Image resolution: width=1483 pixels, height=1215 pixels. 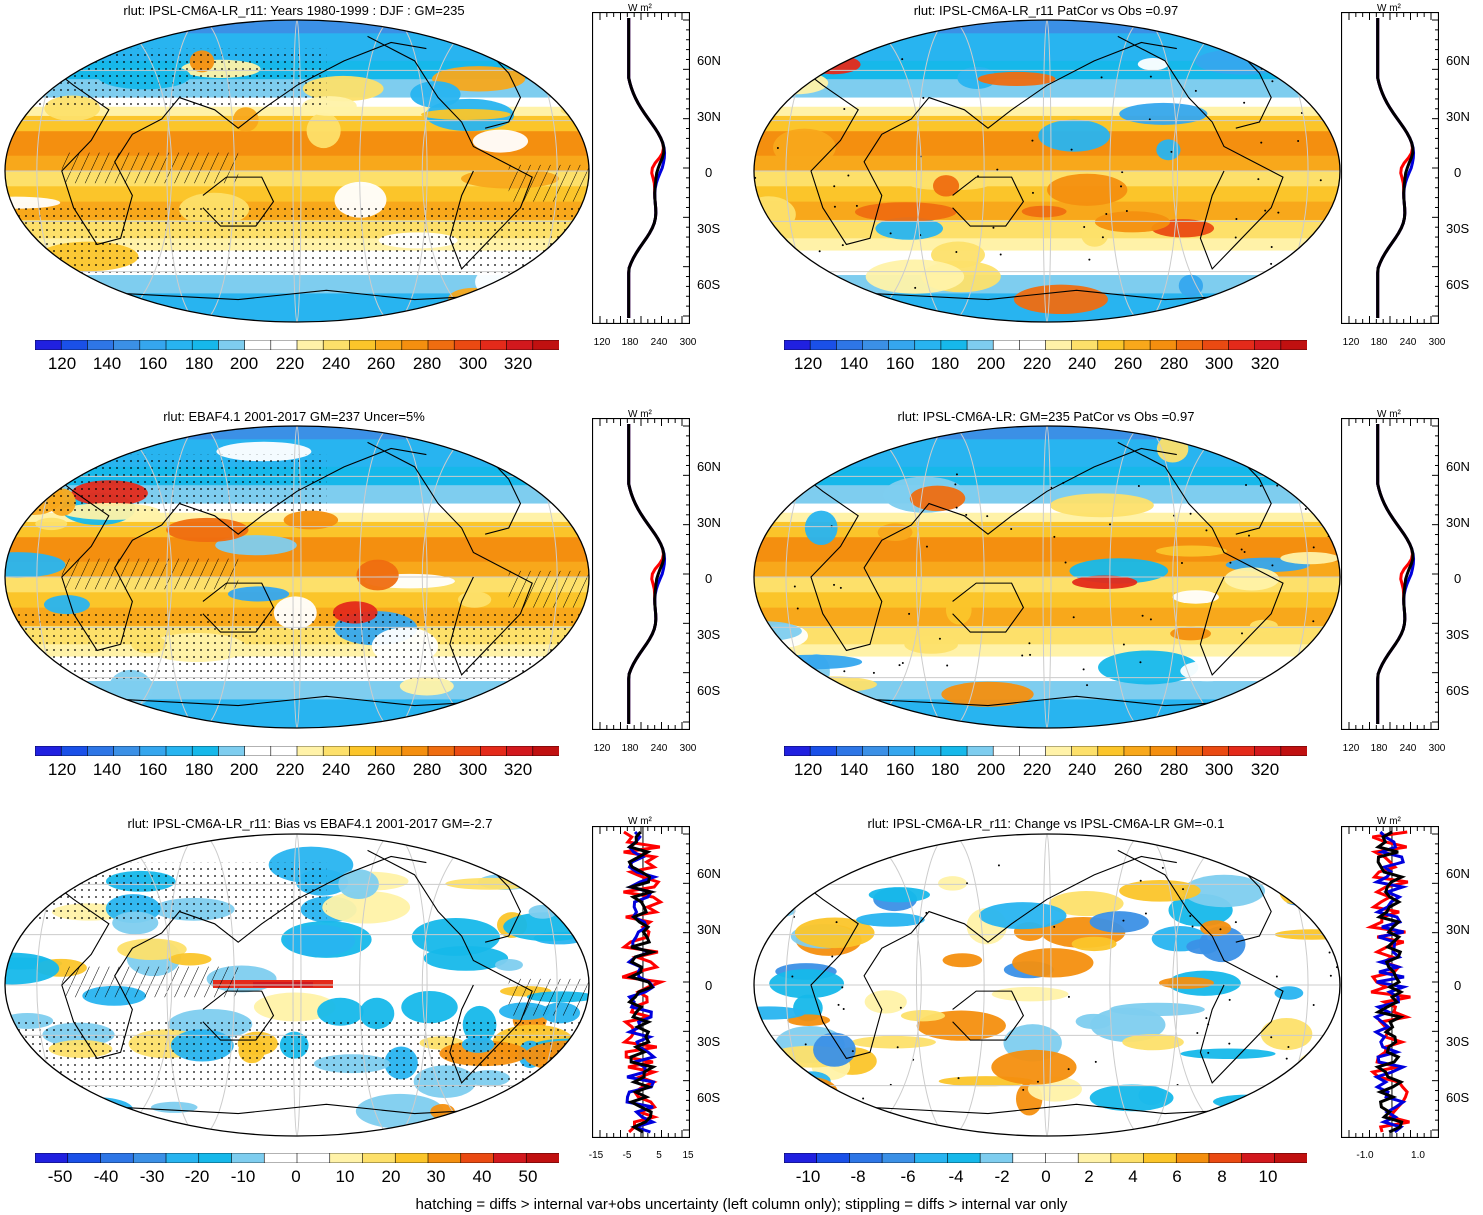 What do you see at coordinates (450, 966) in the screenshot?
I see `coastline-americas` at bounding box center [450, 966].